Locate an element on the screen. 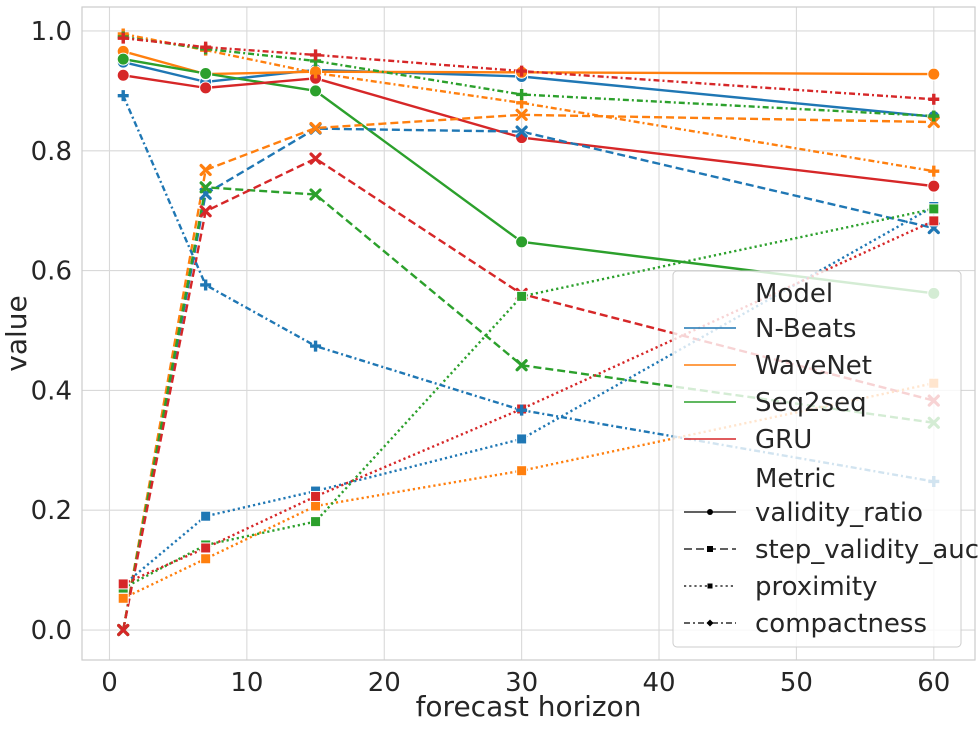  y-tick-label: 0.6 is located at coordinates (51, 272).